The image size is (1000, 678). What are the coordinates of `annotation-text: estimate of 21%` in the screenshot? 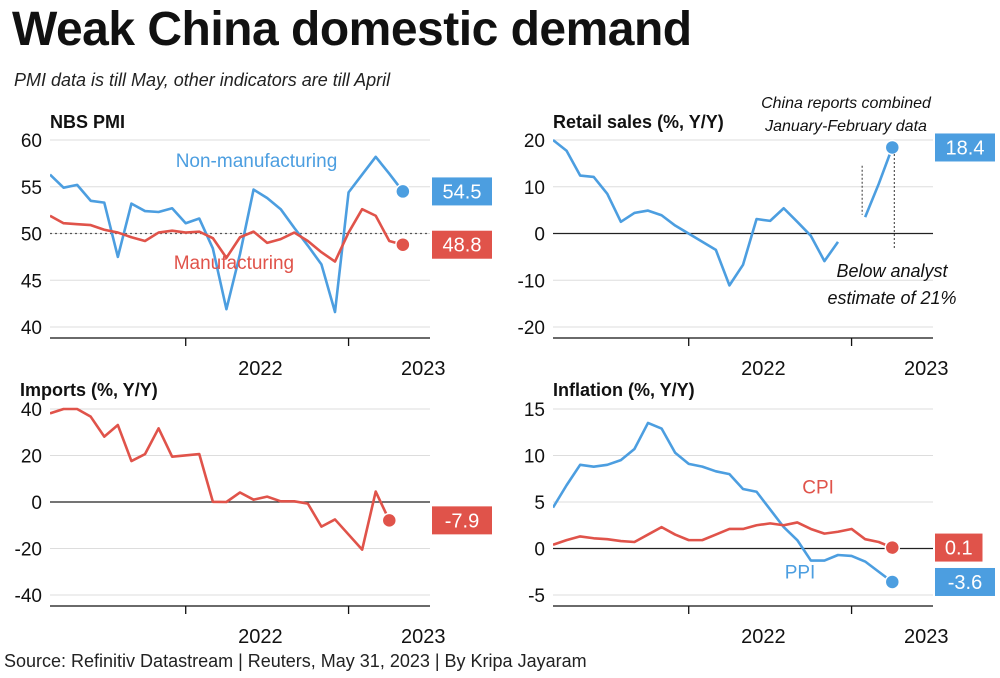 It's located at (891, 298).